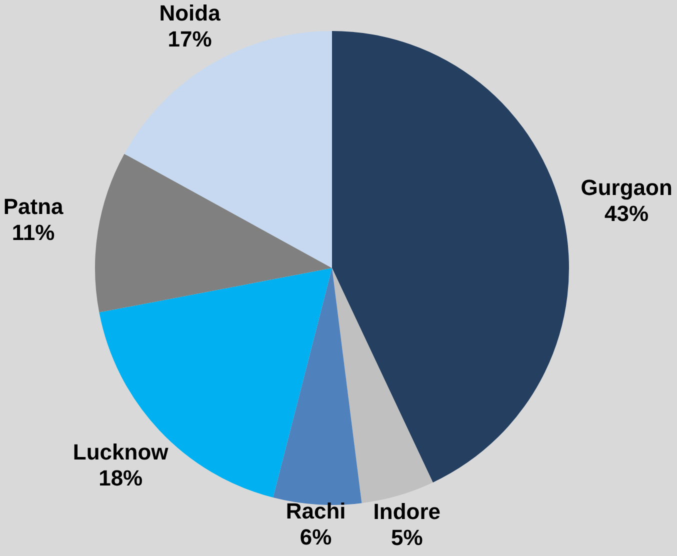  Describe the element at coordinates (626, 187) in the screenshot. I see `slice-label: Gurgaon` at that location.